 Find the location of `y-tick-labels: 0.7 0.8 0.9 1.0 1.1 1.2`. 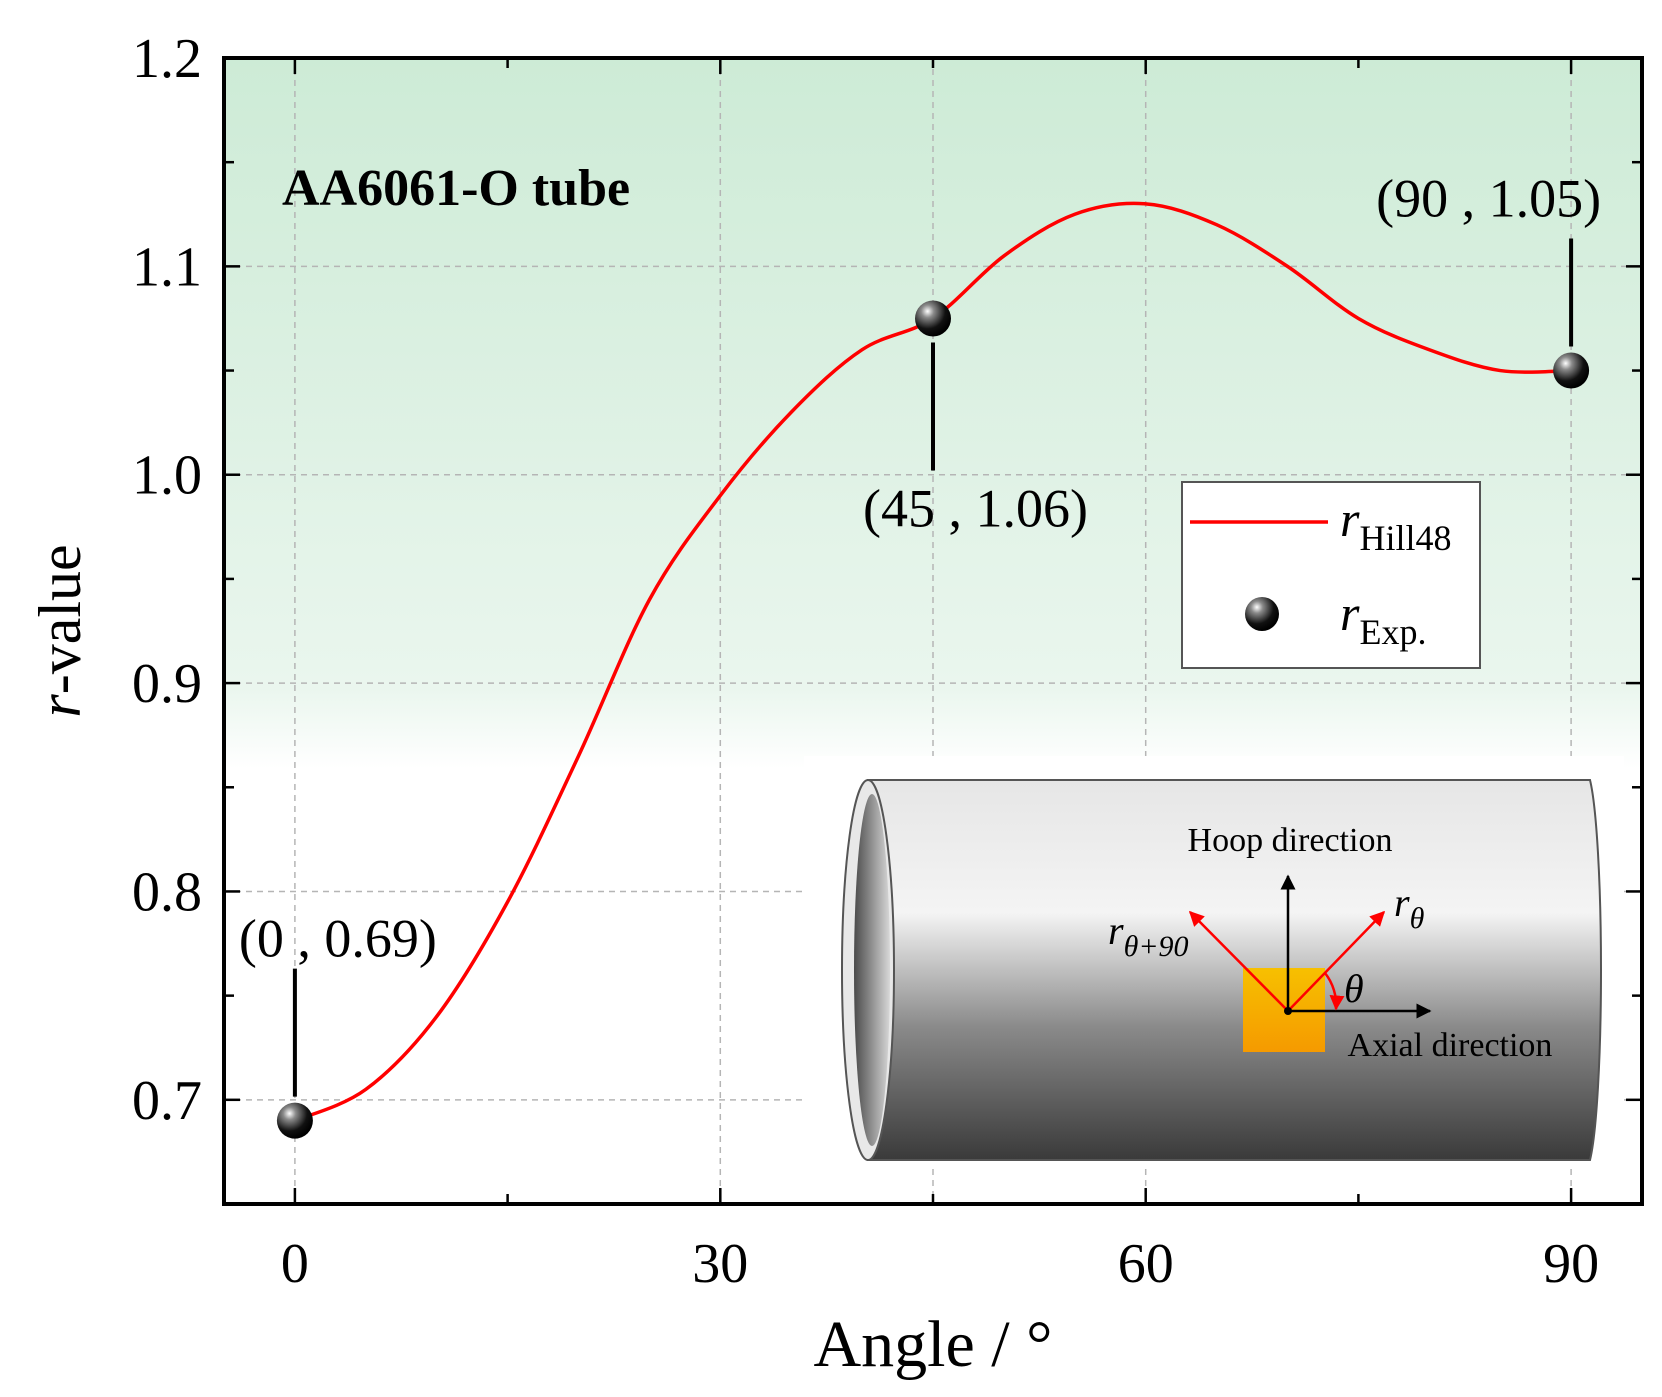

y-tick-labels: 0.7 0.8 0.9 1.0 1.1 1.2 is located at coordinates (167, 580).